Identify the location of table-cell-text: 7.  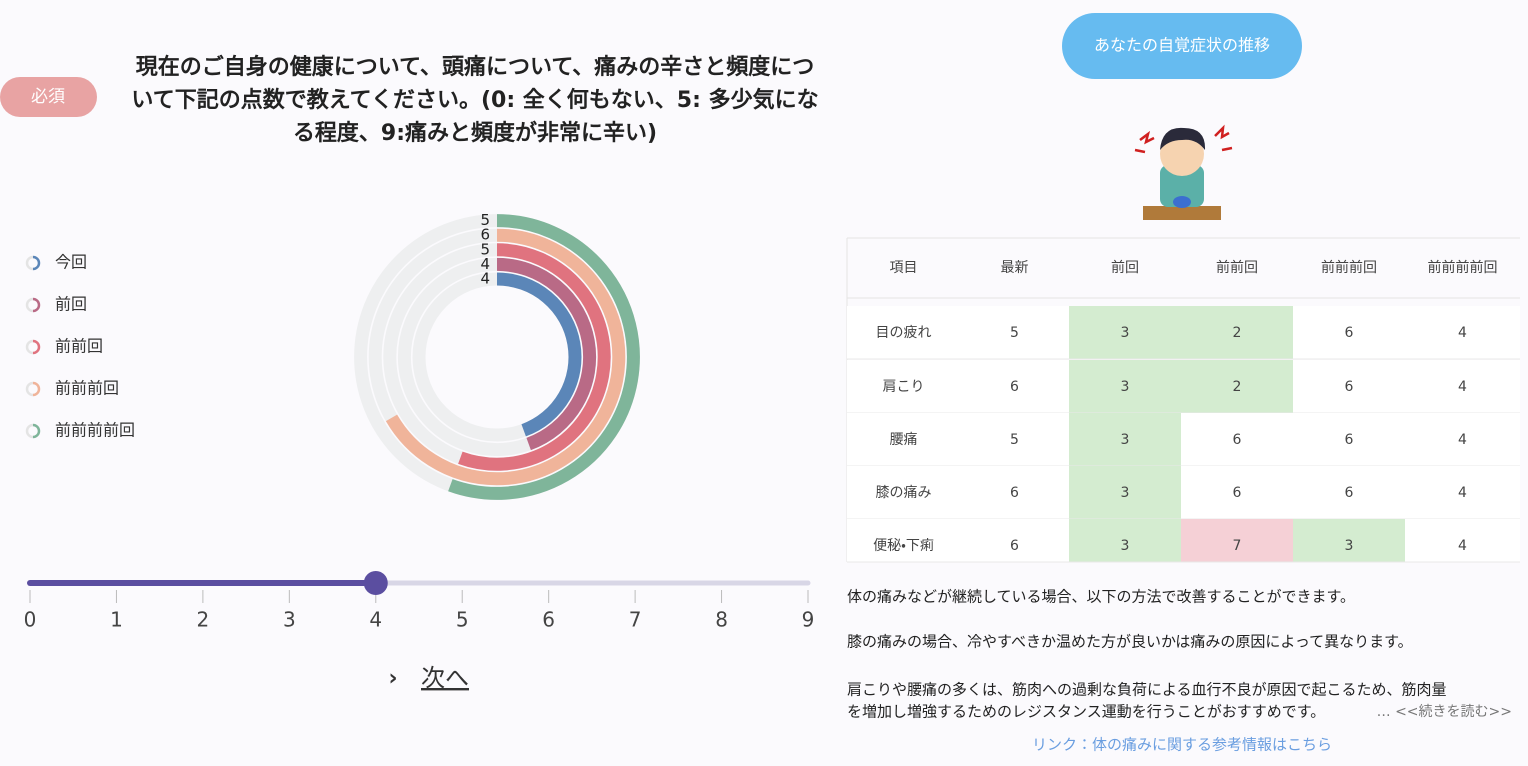
(1237, 546).